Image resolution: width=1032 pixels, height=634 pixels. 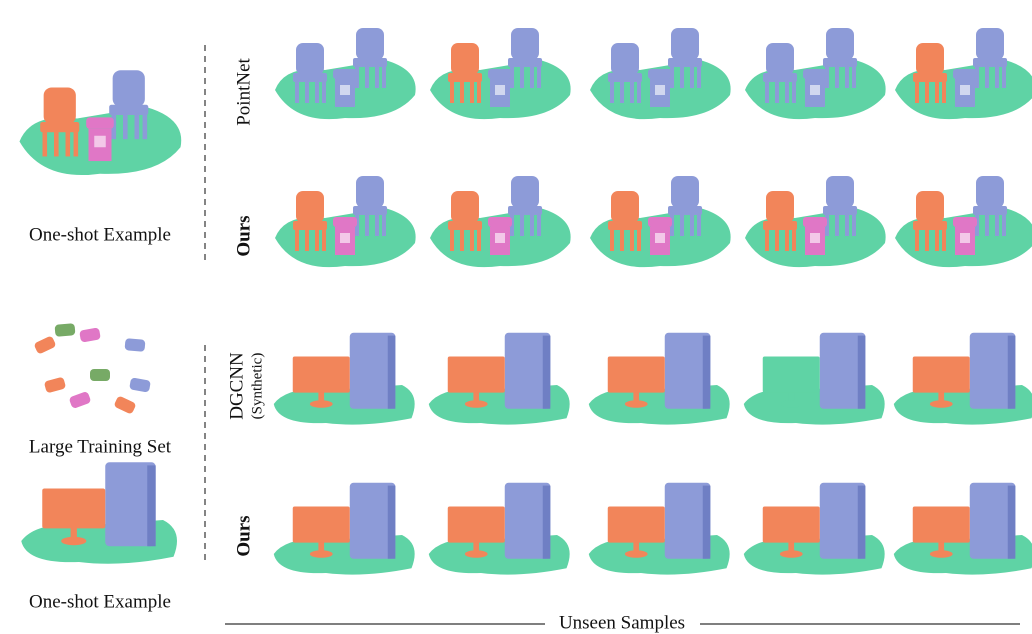 I want to click on row-sublabel: (Synthetic), so click(x=257, y=386).